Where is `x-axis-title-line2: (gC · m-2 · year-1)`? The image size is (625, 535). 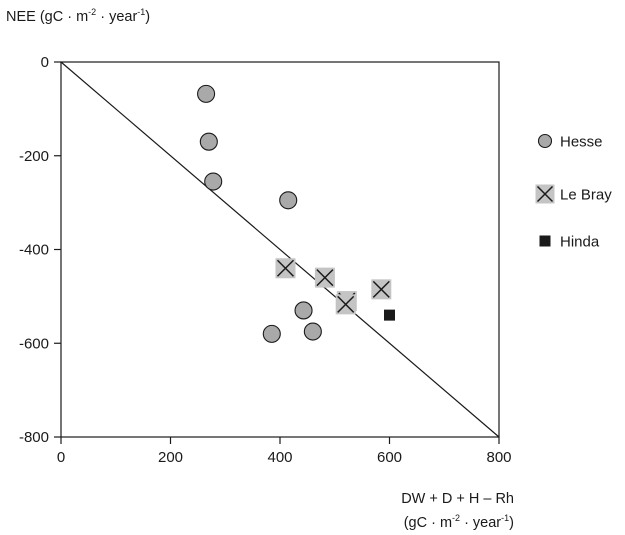
x-axis-title-line2: (gC · m-2 · year-1) is located at coordinates (459, 522).